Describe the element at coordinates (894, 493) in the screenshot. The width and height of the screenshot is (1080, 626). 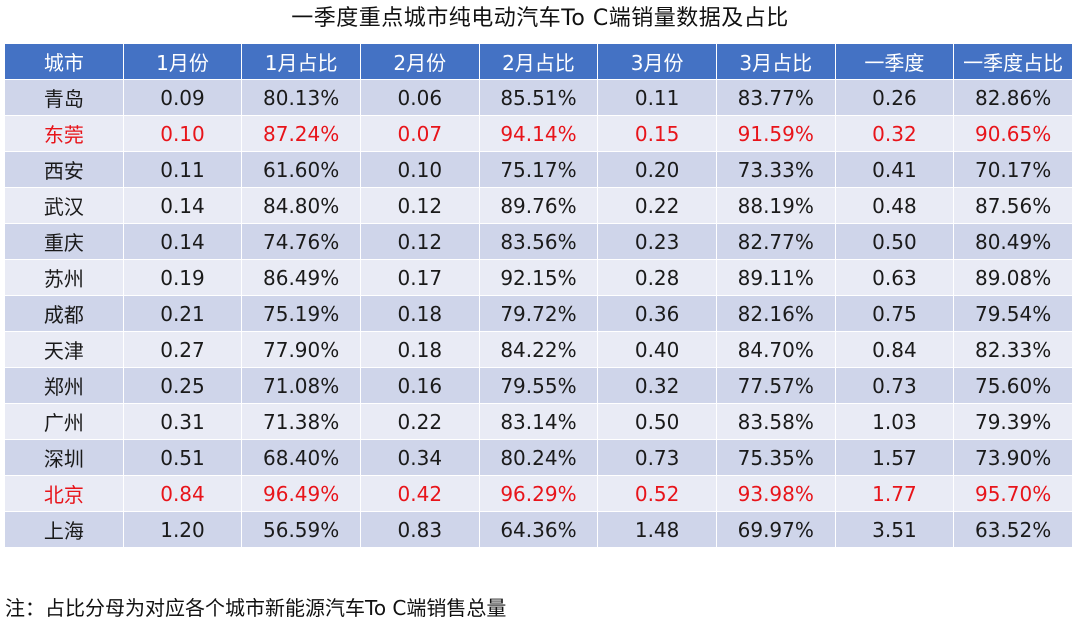
I see `cell-q1: 1.77` at that location.